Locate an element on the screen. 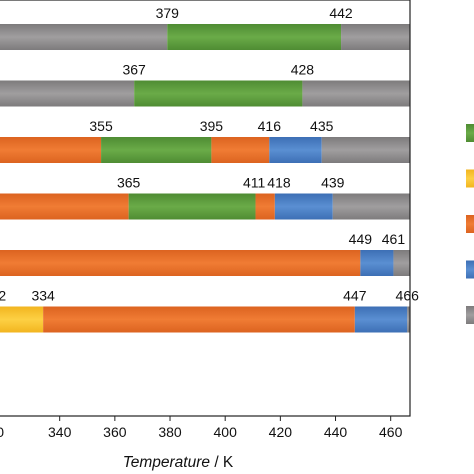 The width and height of the screenshot is (474, 474). data-label-row2-2: 428 is located at coordinates (303, 70).